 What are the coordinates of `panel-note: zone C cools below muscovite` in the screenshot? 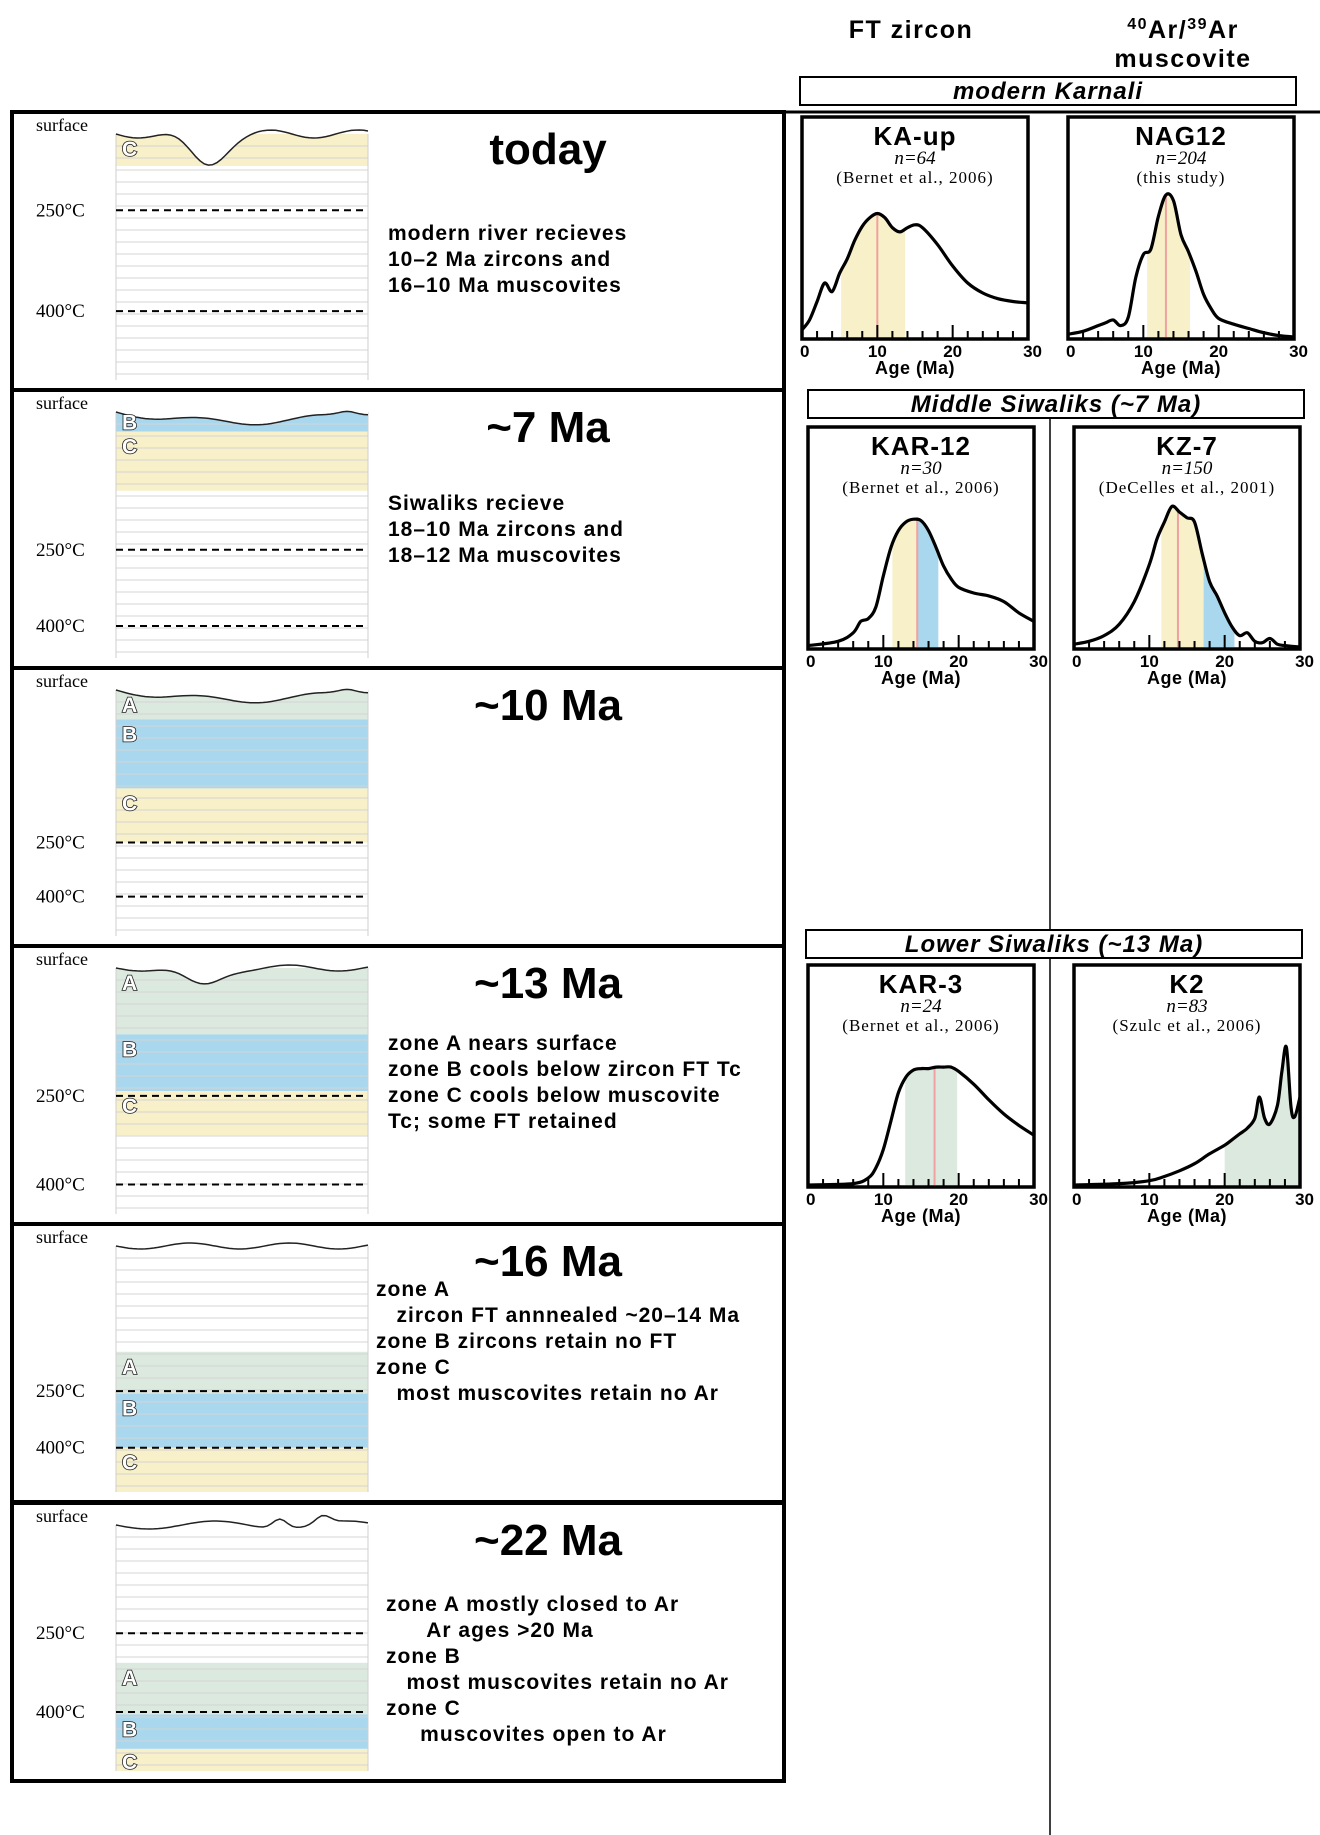 It's located at (554, 1095).